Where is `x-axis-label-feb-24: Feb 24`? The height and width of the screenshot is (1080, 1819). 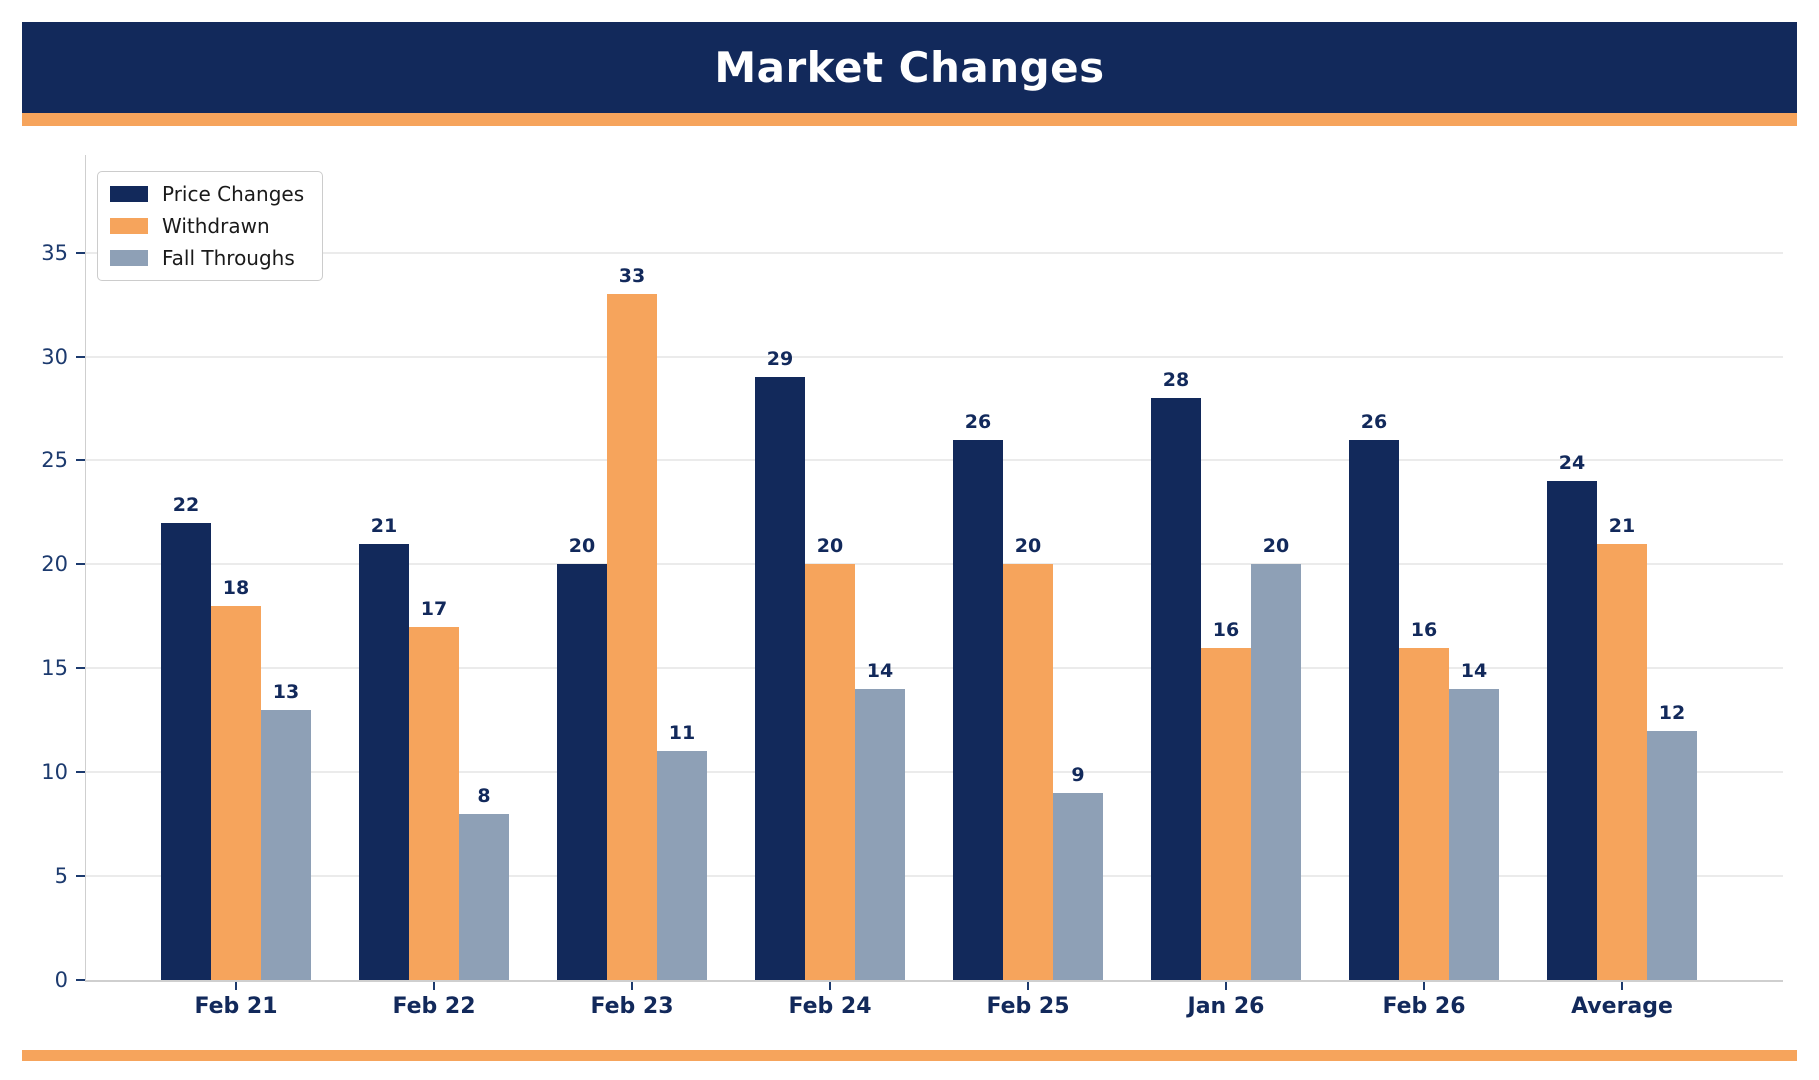
x-axis-label-feb-24: Feb 24 is located at coordinates (830, 1006).